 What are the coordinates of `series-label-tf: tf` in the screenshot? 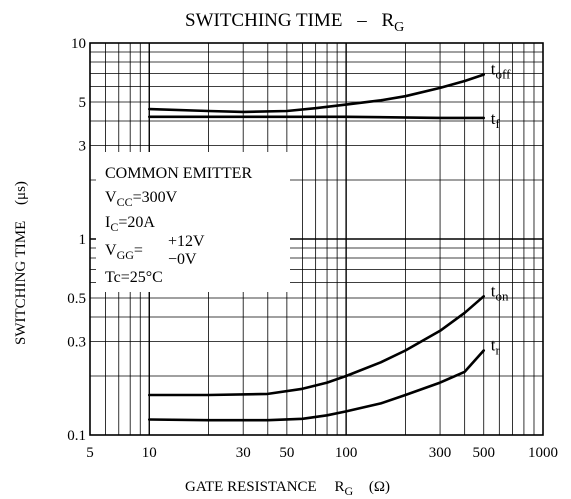 It's located at (496, 120).